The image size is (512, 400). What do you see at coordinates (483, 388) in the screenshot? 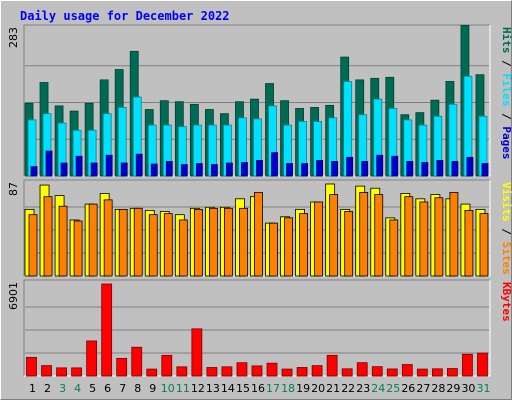
I see `x-tick-label-day-31: 31` at bounding box center [483, 388].